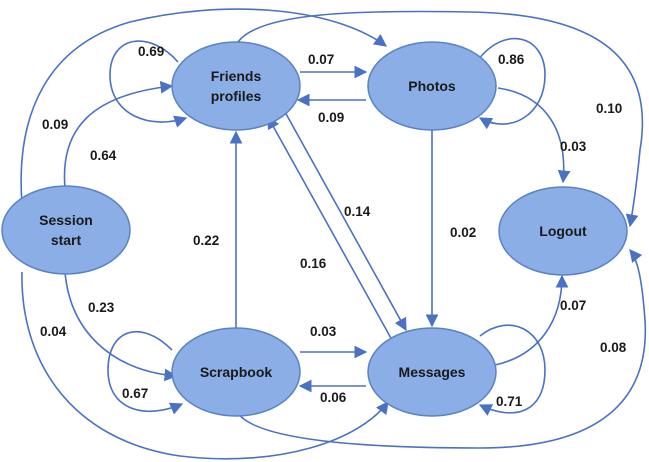  Describe the element at coordinates (236, 96) in the screenshot. I see `node-friends-label-2: profiles` at that location.